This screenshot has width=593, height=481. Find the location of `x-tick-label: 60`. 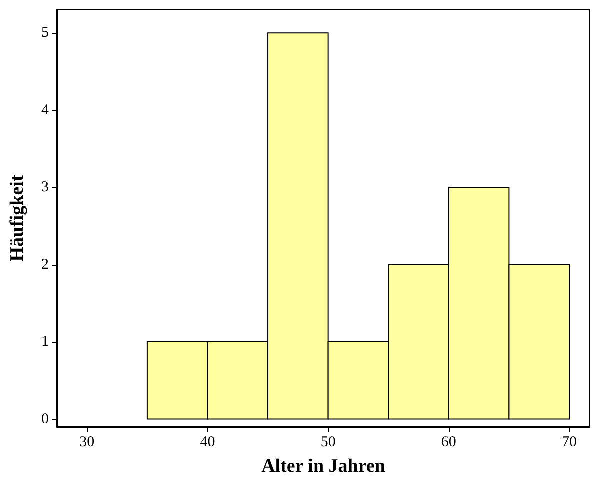

x-tick-label: 60 is located at coordinates (448, 442).